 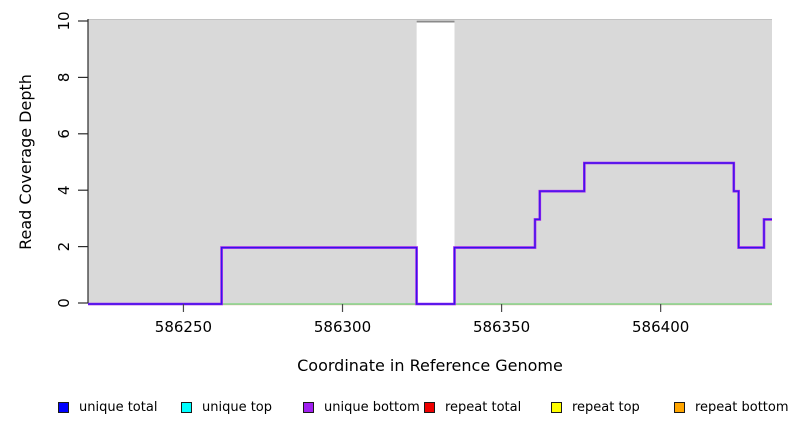 I want to click on legend-item-repeat-total: repeat total, so click(x=472, y=407).